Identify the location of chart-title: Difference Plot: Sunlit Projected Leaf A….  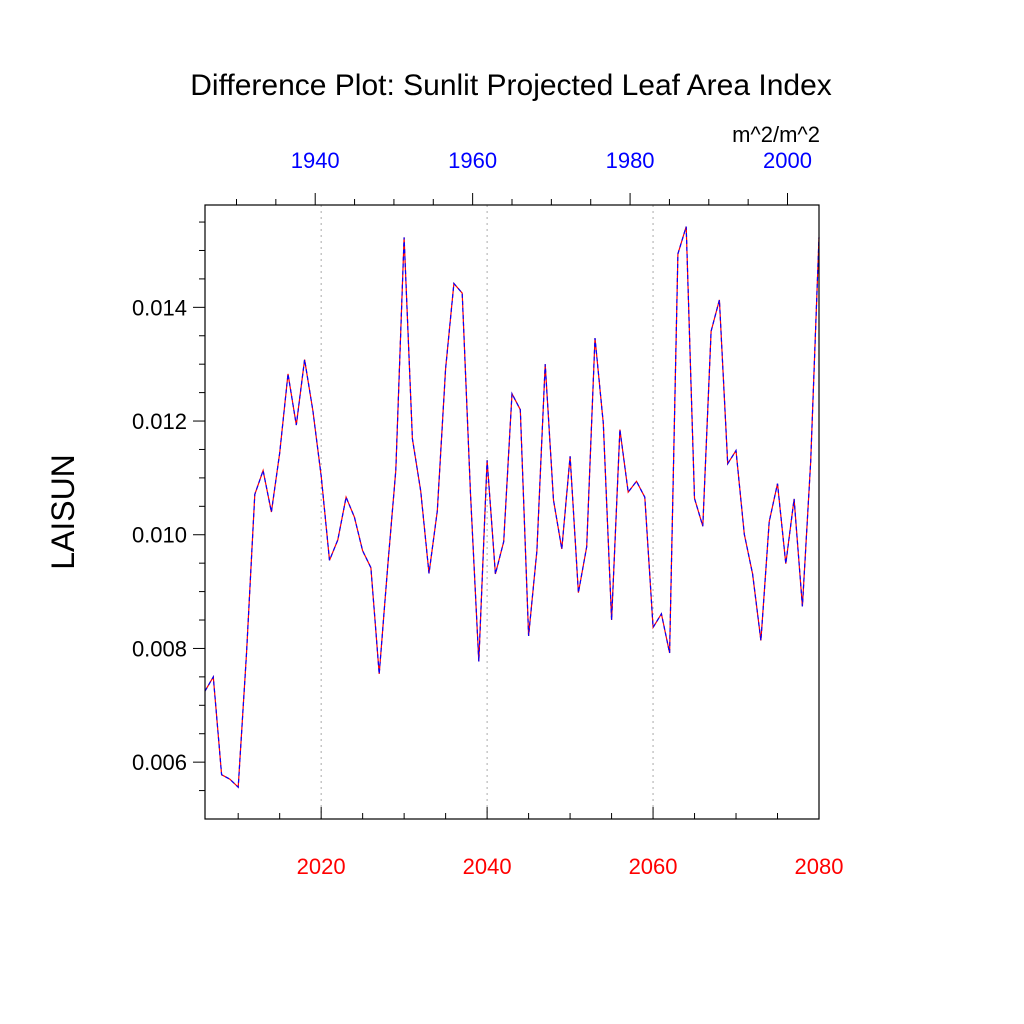
(511, 85).